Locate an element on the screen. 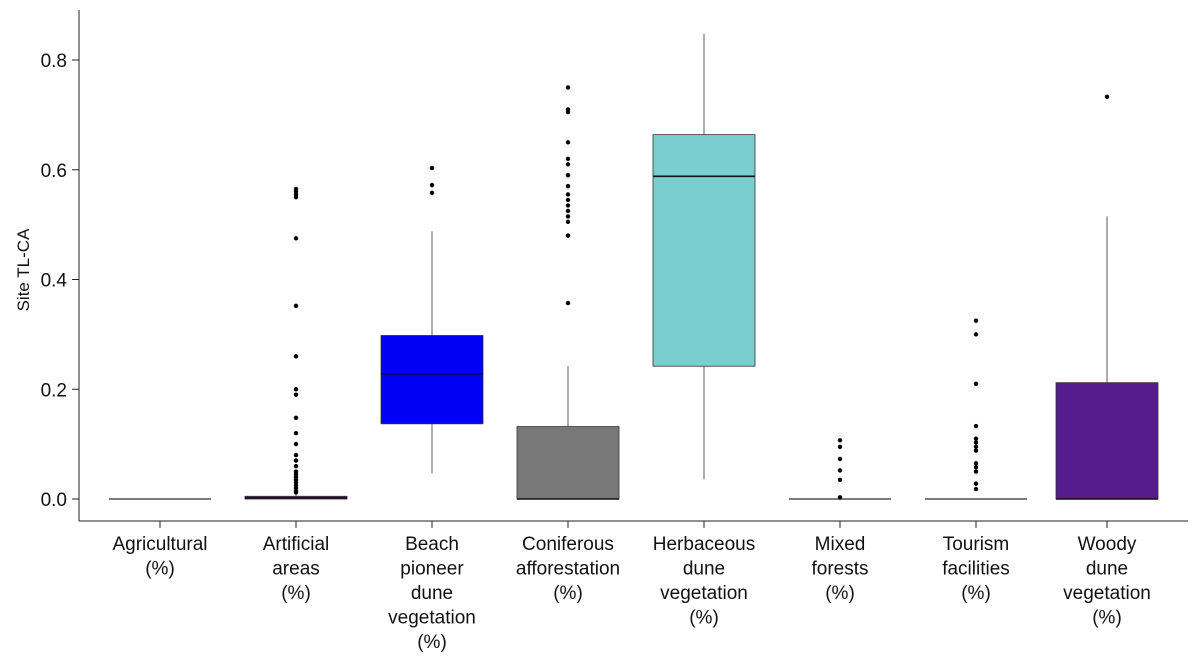  y-axis-label: Site TL-CA is located at coordinates (23, 269).